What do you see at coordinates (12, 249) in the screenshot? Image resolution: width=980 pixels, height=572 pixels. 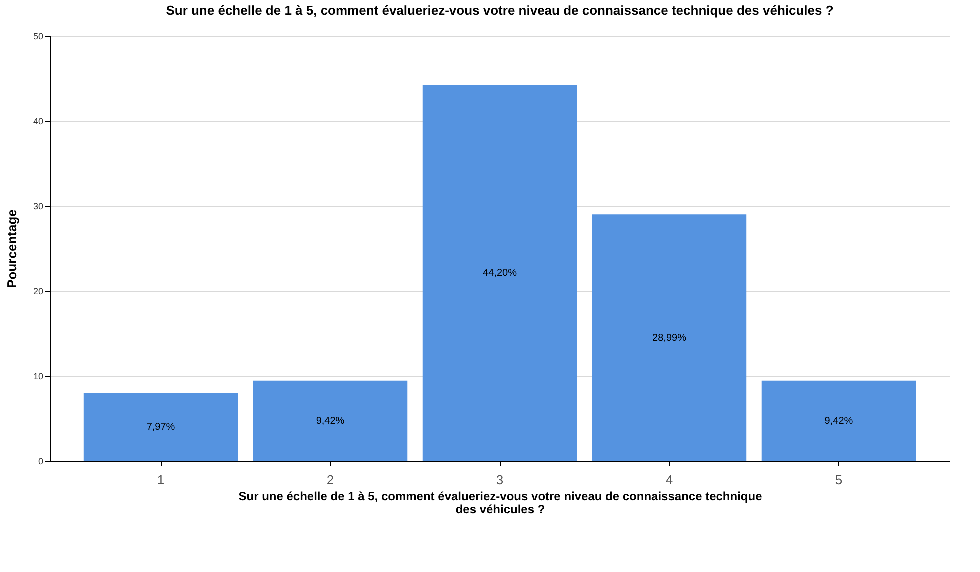 I see `y-axis-title: Pourcentage` at bounding box center [12, 249].